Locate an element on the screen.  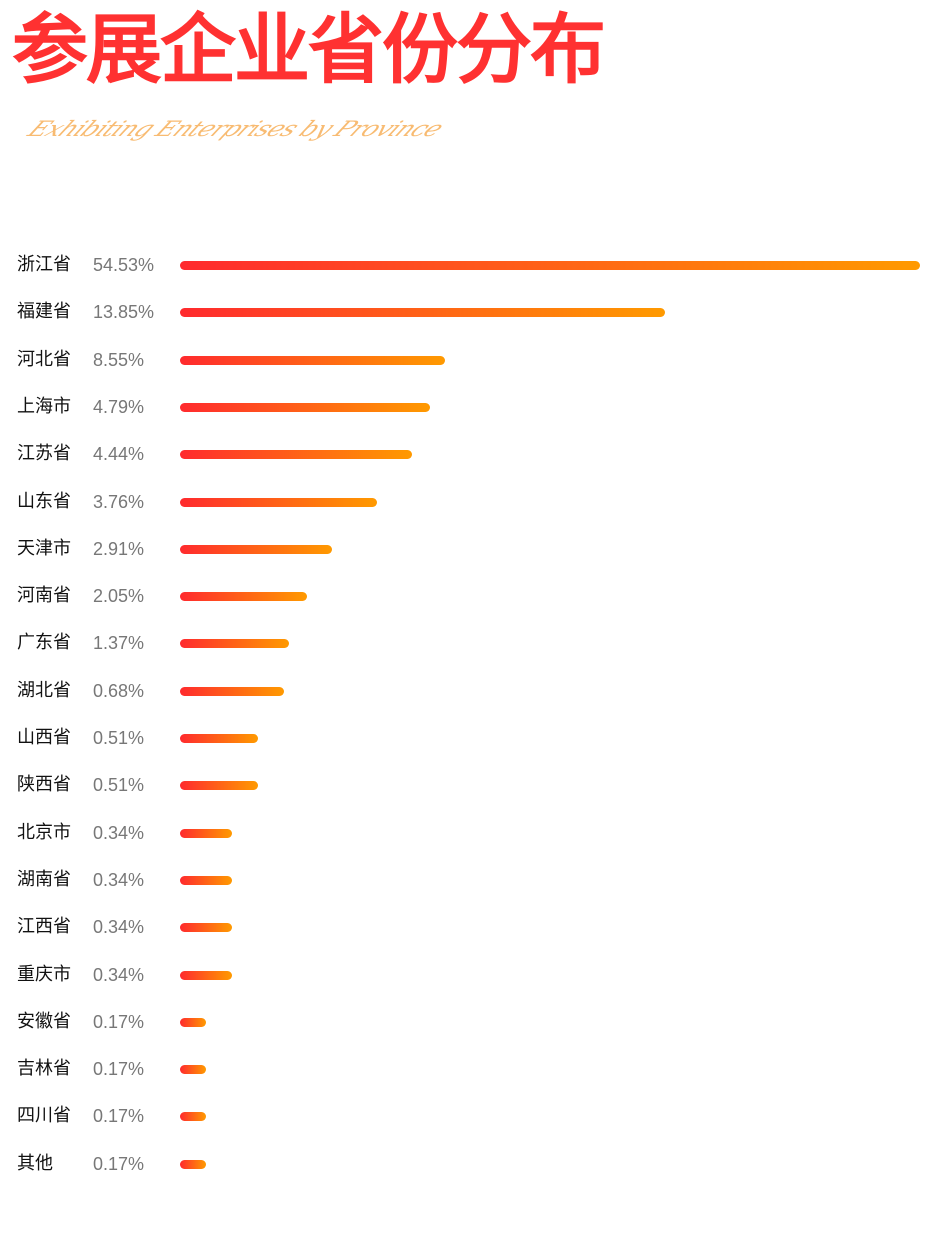
category-label: 重庆市 is located at coordinates (44, 974).